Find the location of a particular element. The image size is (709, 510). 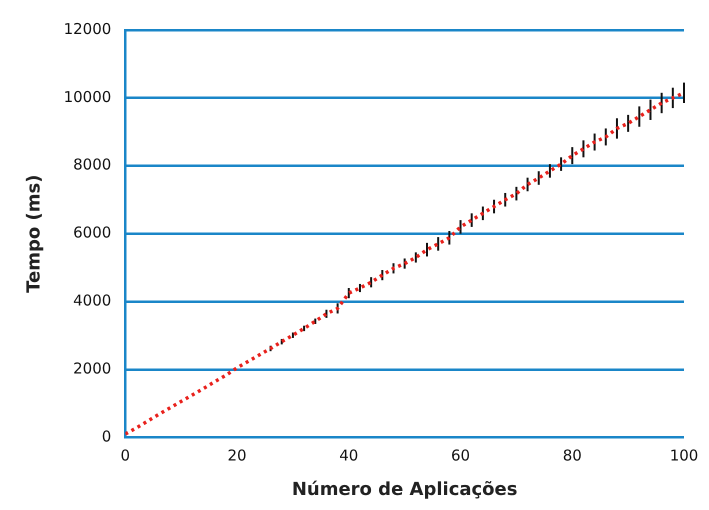

y-tick-label: 10000 is located at coordinates (88, 97).